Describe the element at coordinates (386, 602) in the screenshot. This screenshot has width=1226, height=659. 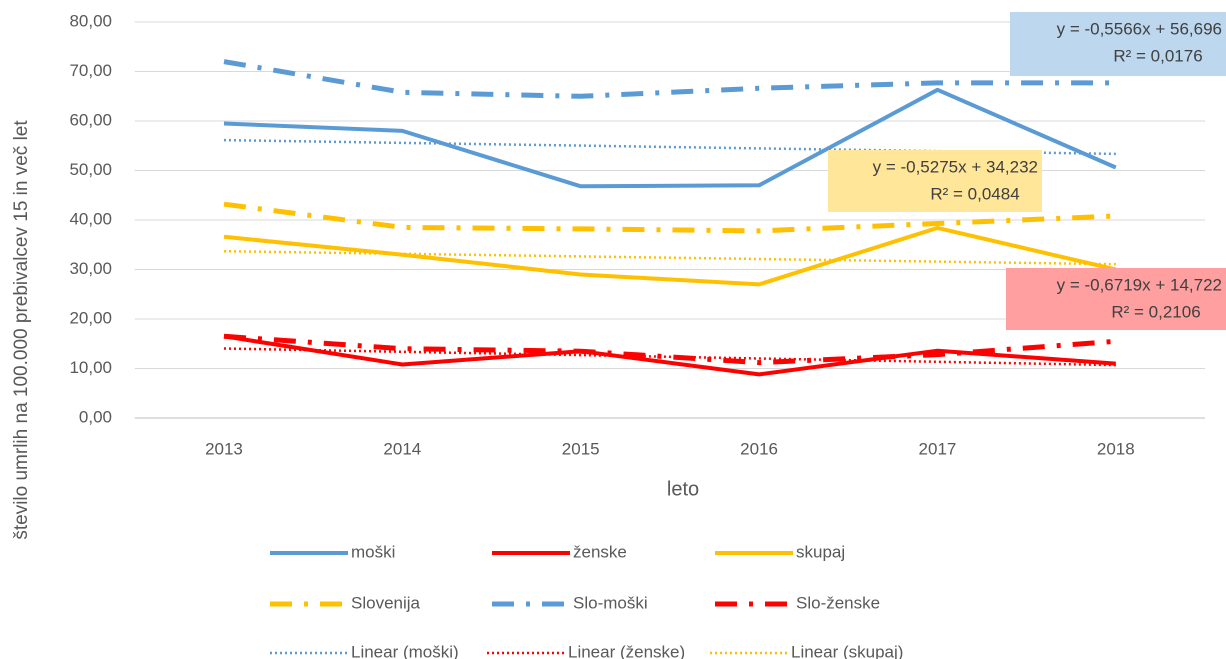
I see `legend-label: Slovenija` at that location.